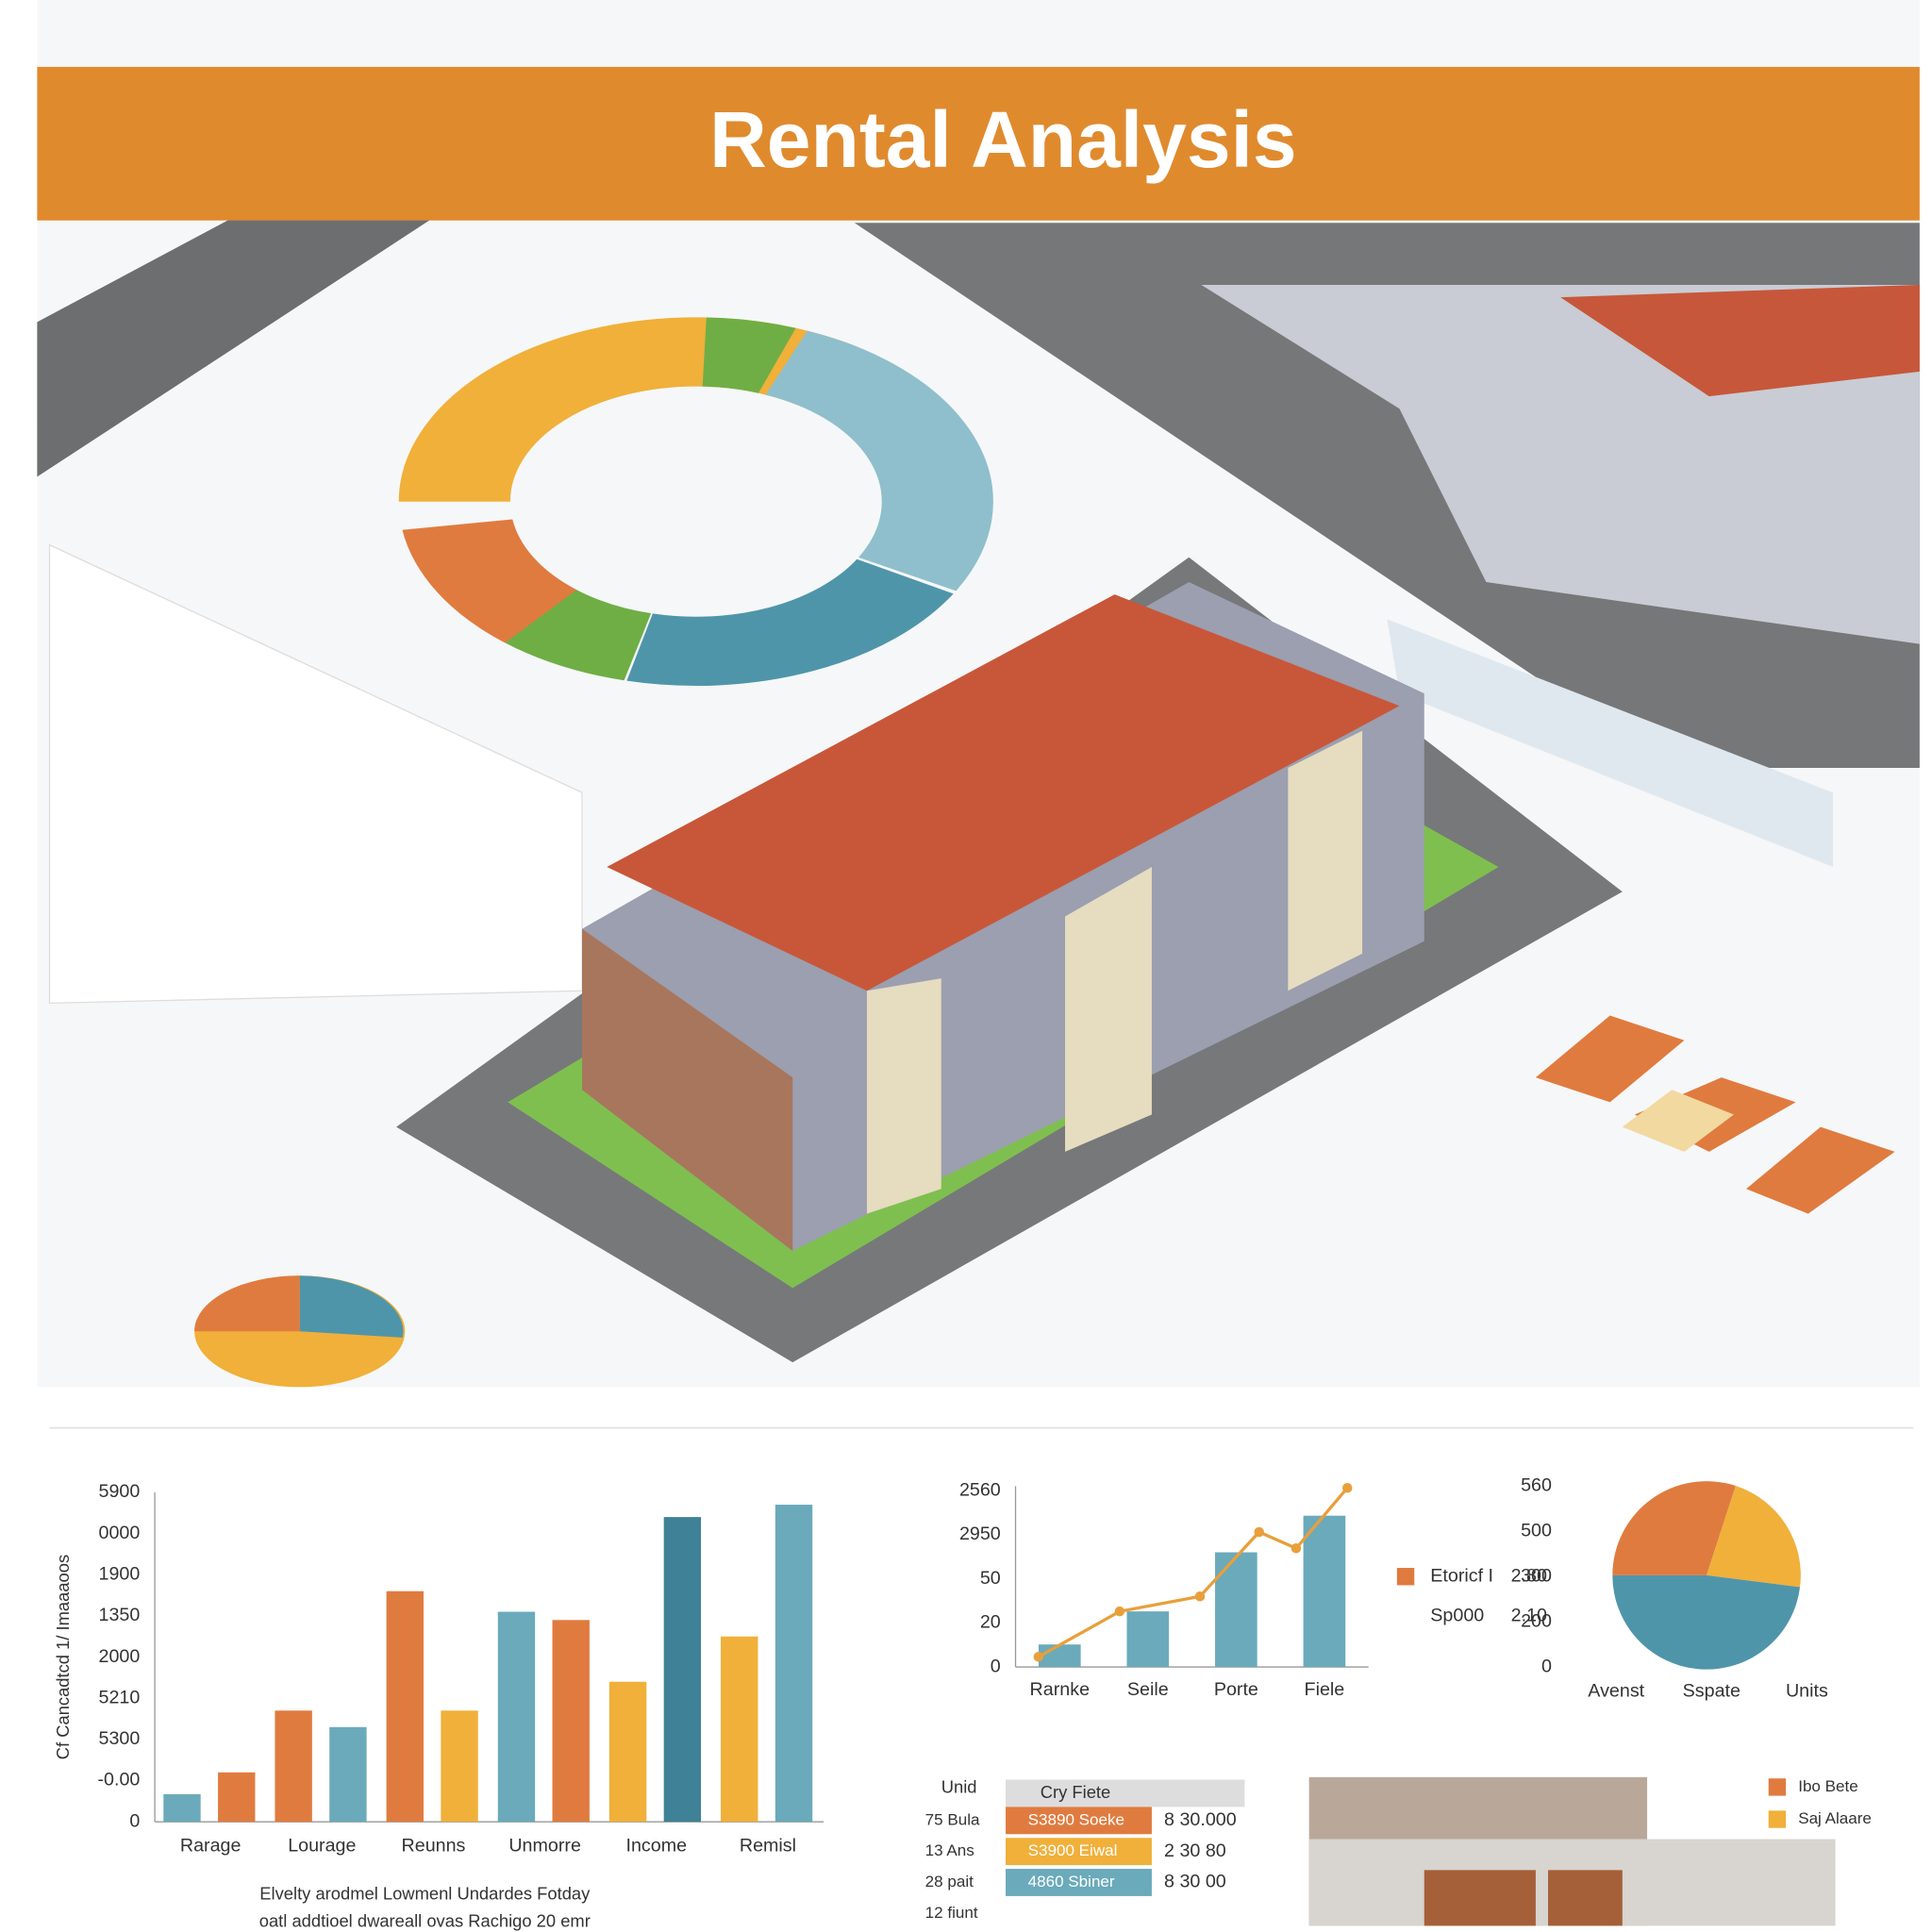  What do you see at coordinates (119, 1780) in the screenshot?
I see `y-tick-label: -0.00` at bounding box center [119, 1780].